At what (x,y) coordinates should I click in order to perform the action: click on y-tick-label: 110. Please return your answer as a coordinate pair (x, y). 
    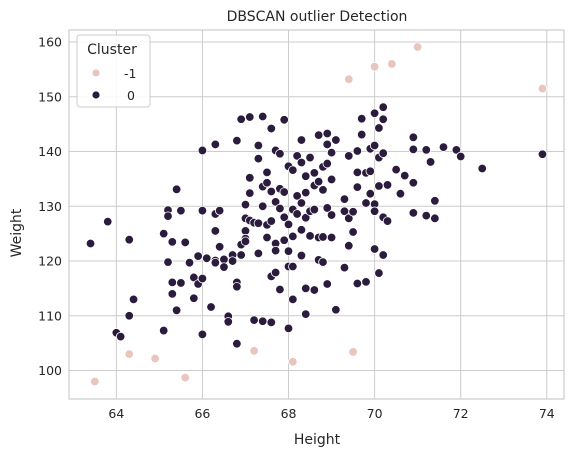
    Looking at the image, I should click on (50, 315).